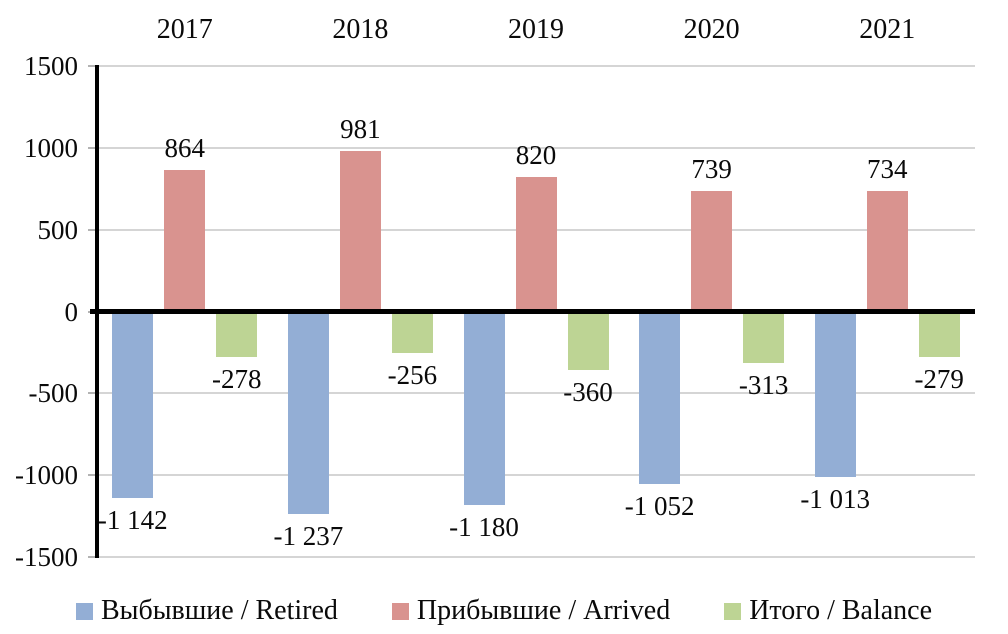  I want to click on y-tick-label: -500, so click(53, 393).